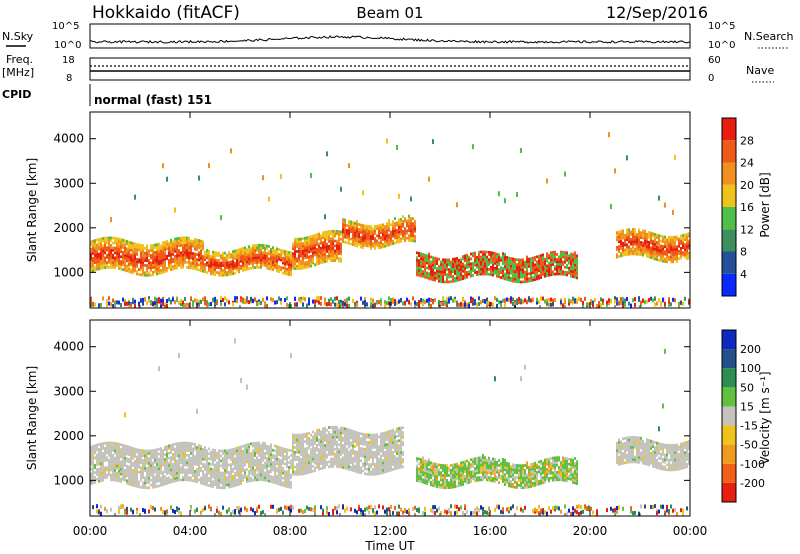  I want to click on velocity-scatter-cell, so click(291, 356).